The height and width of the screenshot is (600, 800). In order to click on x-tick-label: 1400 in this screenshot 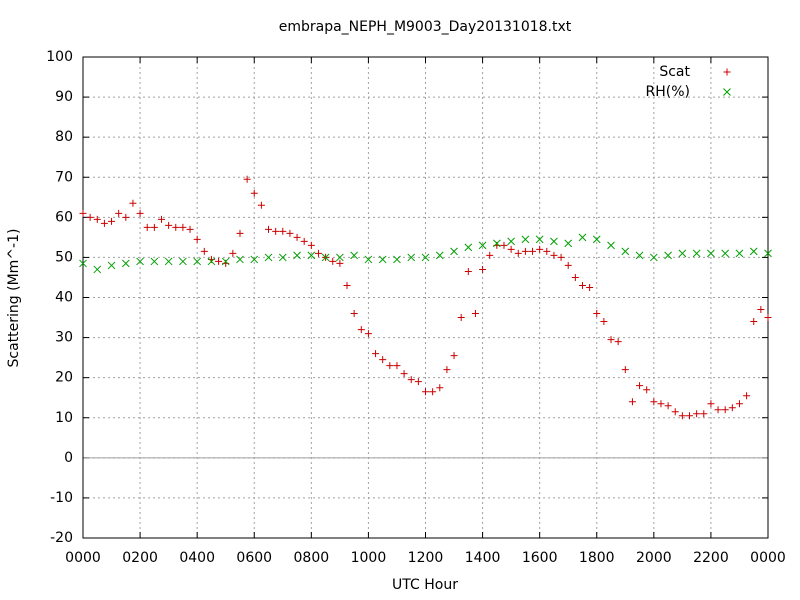, I will do `click(483, 558)`.